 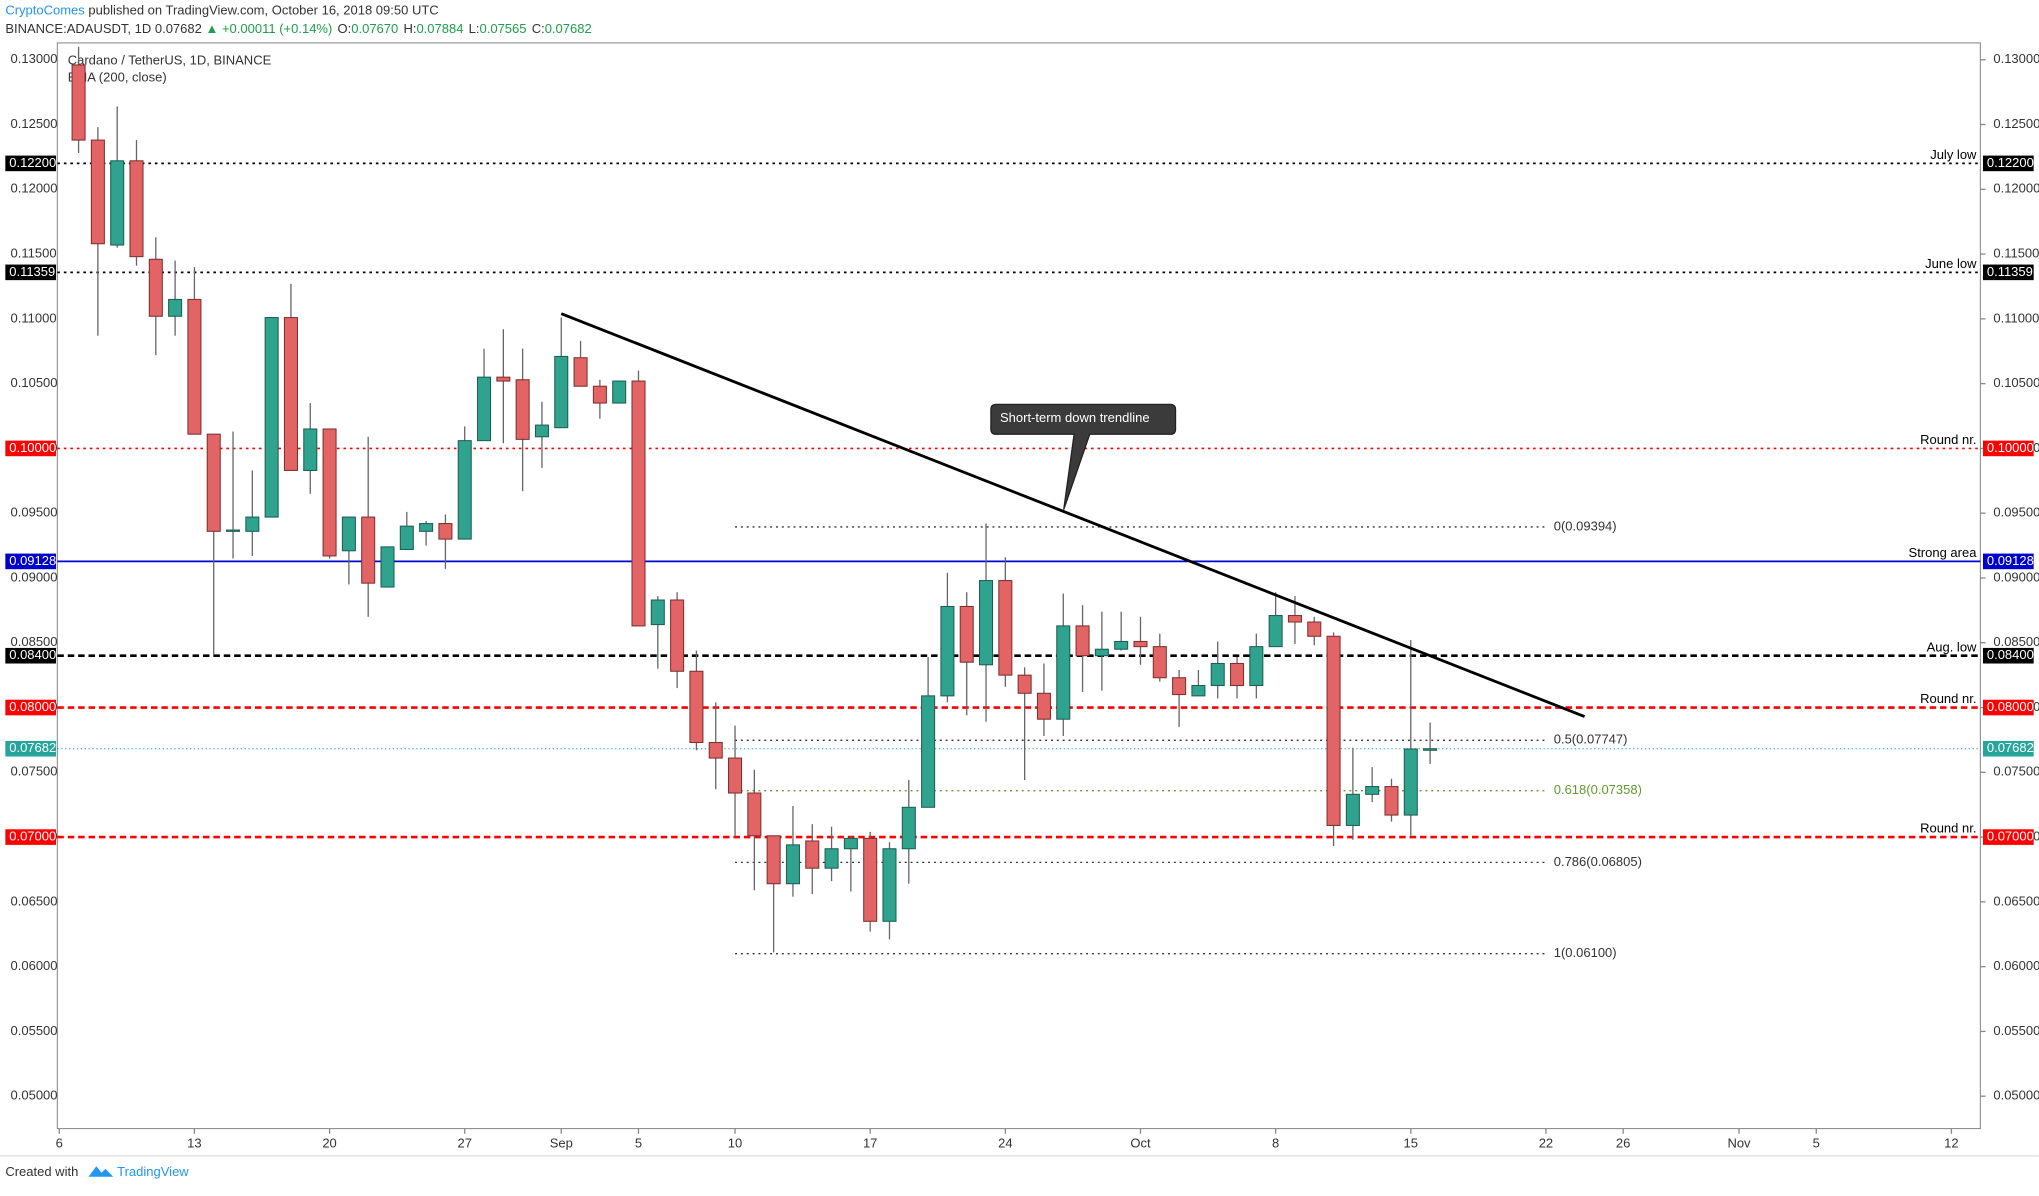 I want to click on y-tick-label-right: 0.09500, so click(x=2016, y=512).